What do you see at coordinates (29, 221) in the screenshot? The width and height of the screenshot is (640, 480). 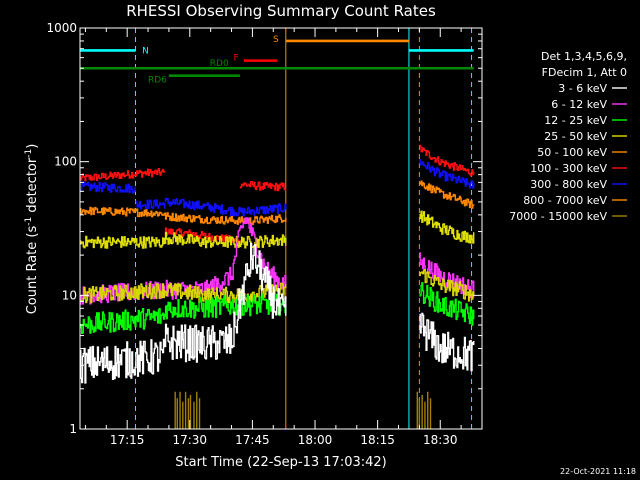 I see `y-axis-label-exp-1: -1` at bounding box center [29, 221].